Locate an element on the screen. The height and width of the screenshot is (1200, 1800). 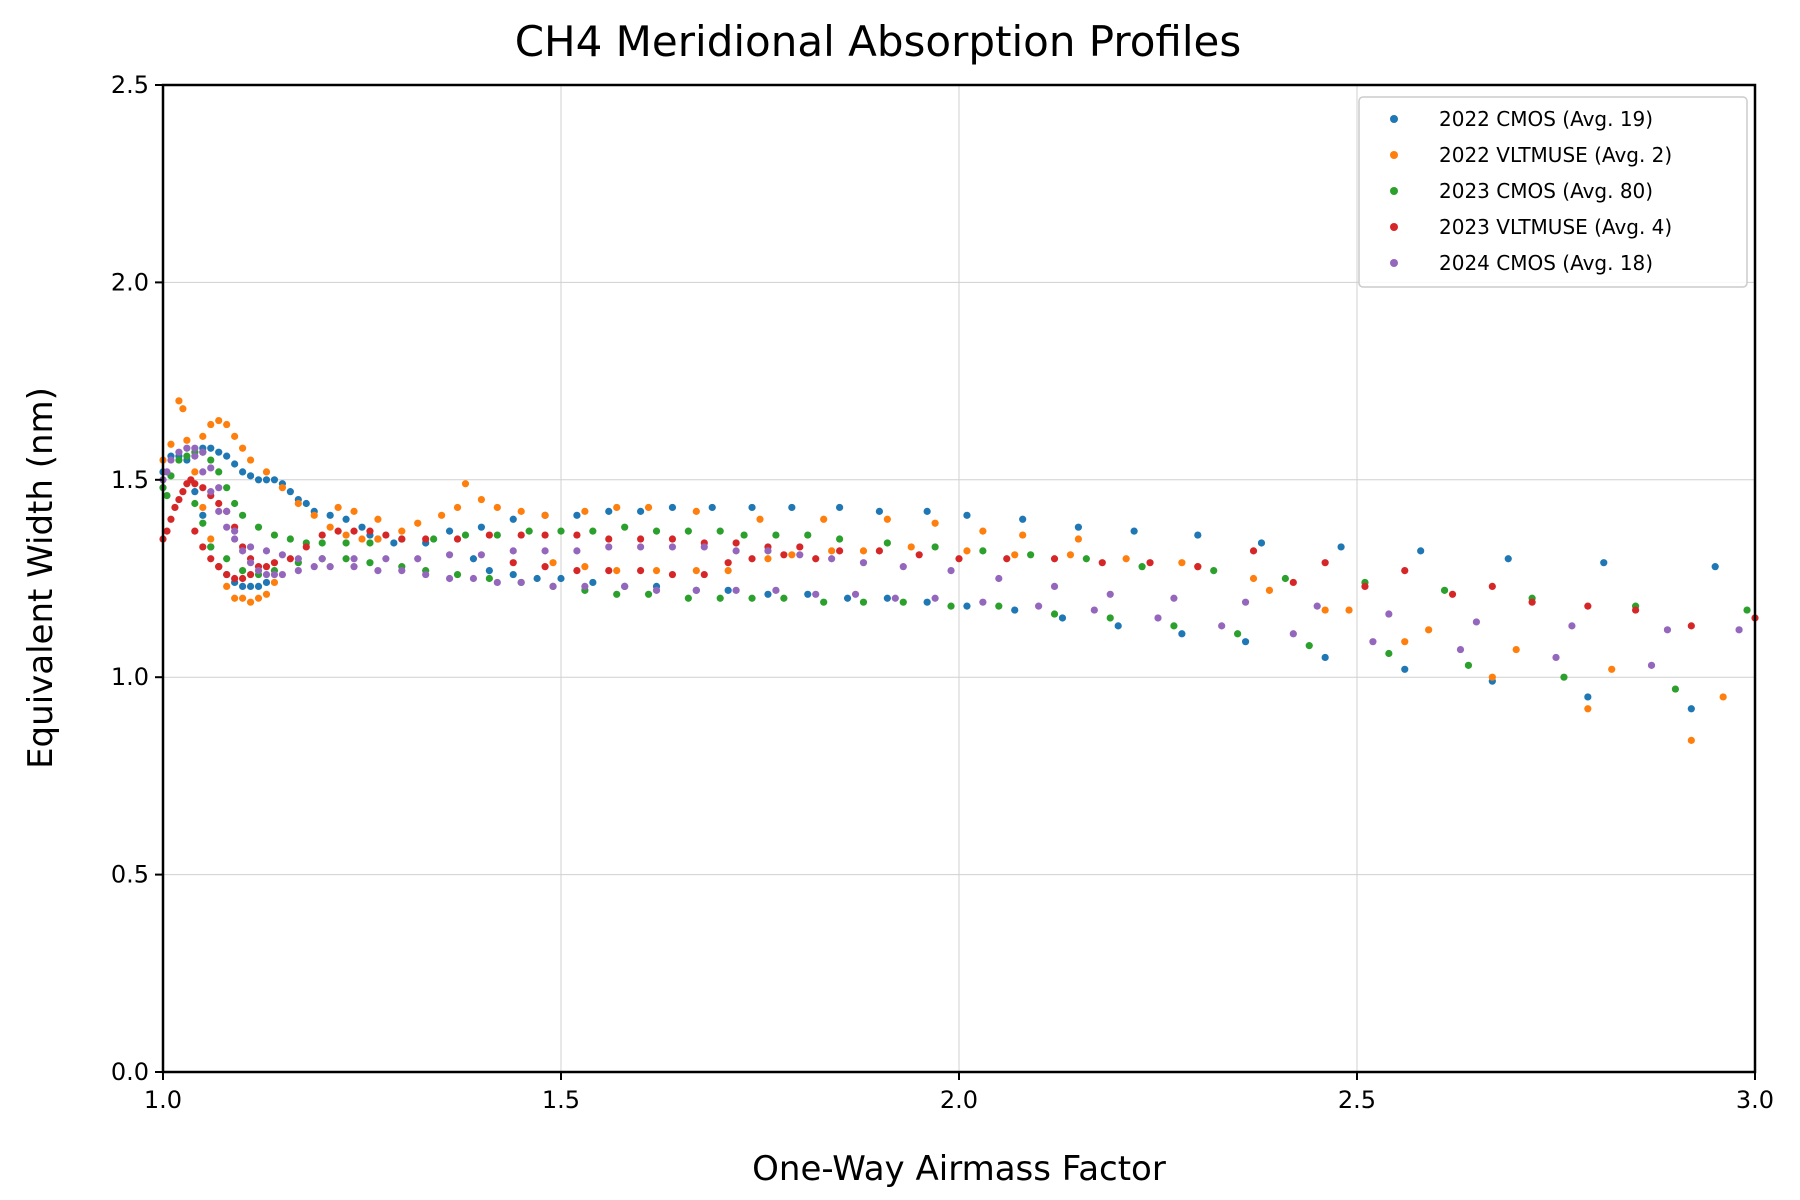
legend-label: 2023 CMOS (Avg. 80) is located at coordinates (1546, 191).